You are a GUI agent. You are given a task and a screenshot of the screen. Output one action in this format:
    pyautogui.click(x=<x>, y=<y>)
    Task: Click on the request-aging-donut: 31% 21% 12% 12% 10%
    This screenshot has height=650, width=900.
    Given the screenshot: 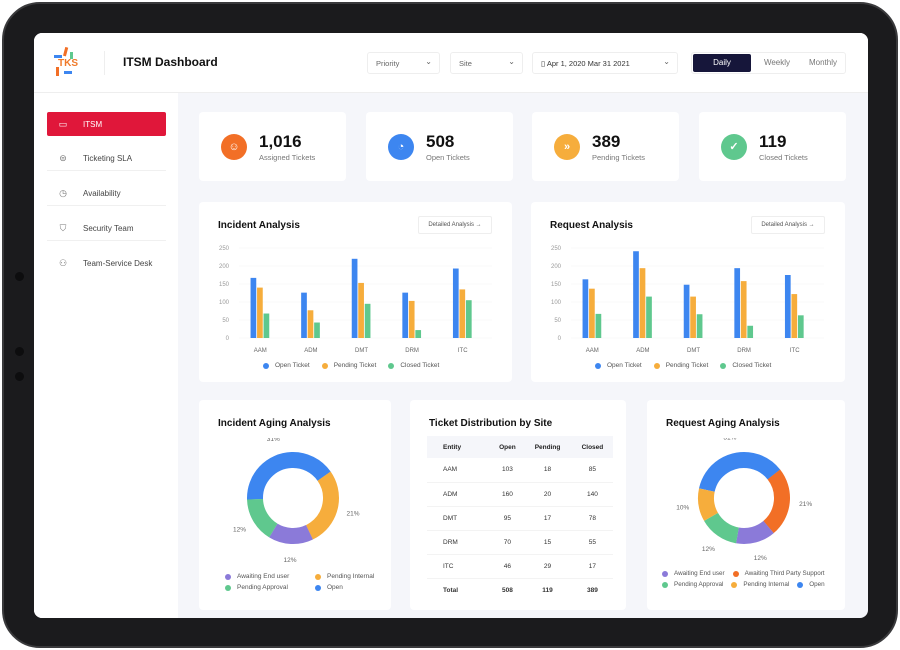 What is the action you would take?
    pyautogui.click(x=744, y=500)
    